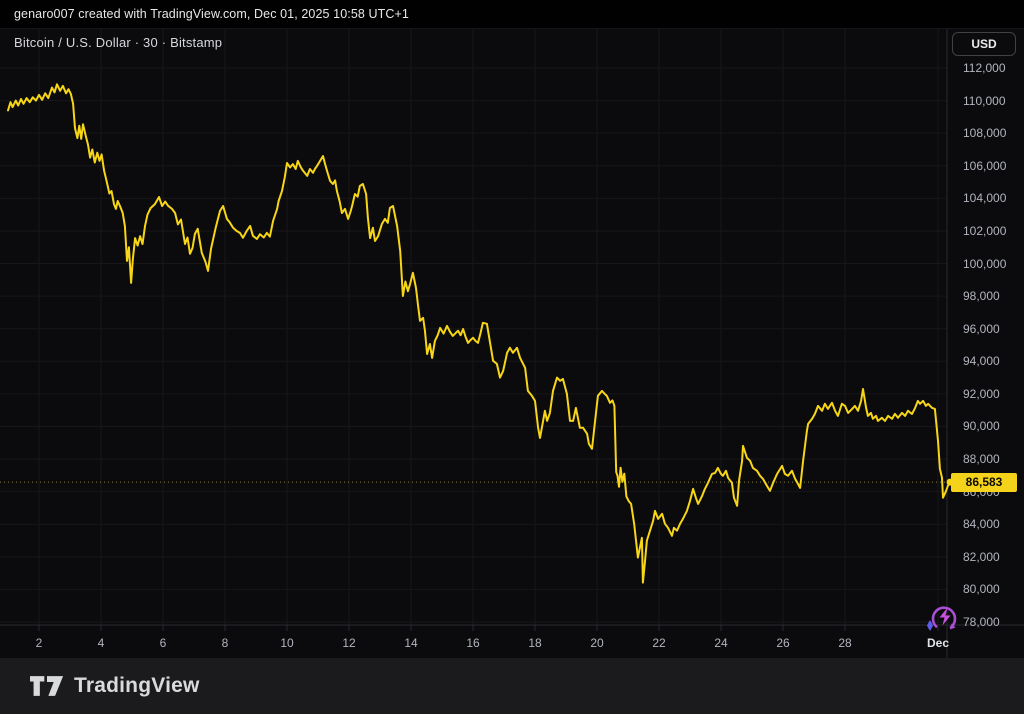 The height and width of the screenshot is (714, 1024). I want to click on price-tick-label: 106,000, so click(985, 165).